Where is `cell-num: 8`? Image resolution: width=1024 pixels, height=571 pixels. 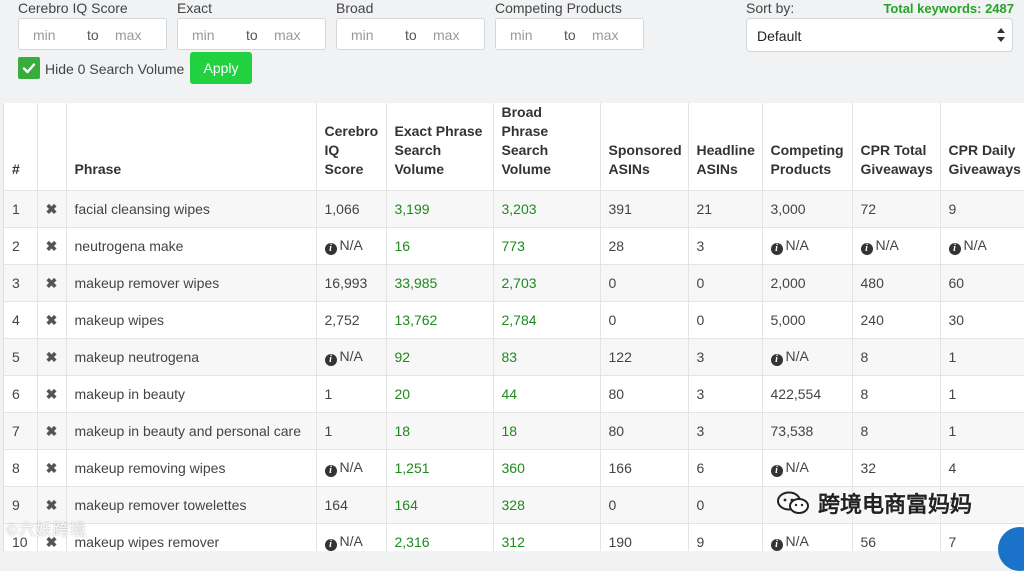 cell-num: 8 is located at coordinates (21, 468).